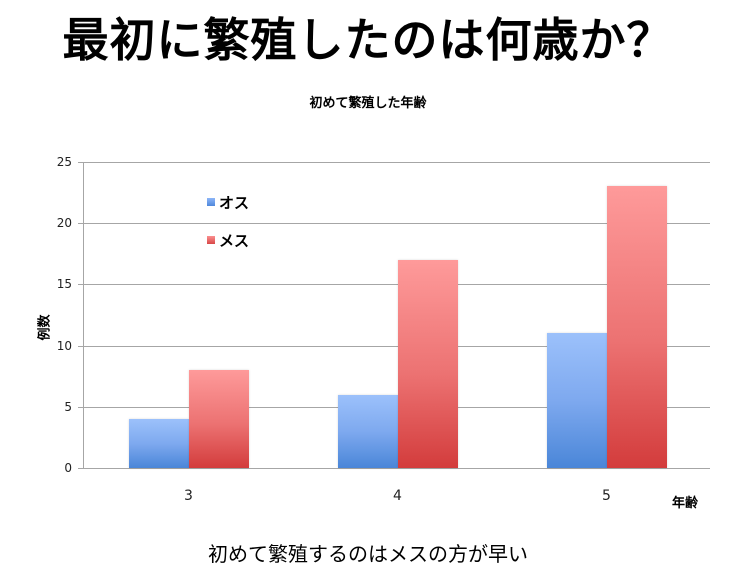 The image size is (736, 586). I want to click on legend-item-male: オス, so click(228, 202).